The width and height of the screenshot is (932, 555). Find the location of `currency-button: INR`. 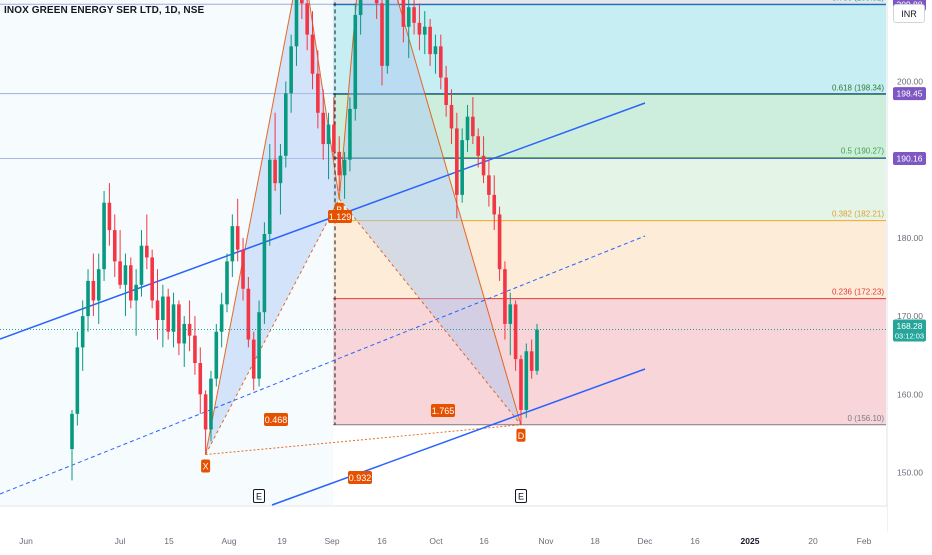

currency-button: INR is located at coordinates (909, 13).